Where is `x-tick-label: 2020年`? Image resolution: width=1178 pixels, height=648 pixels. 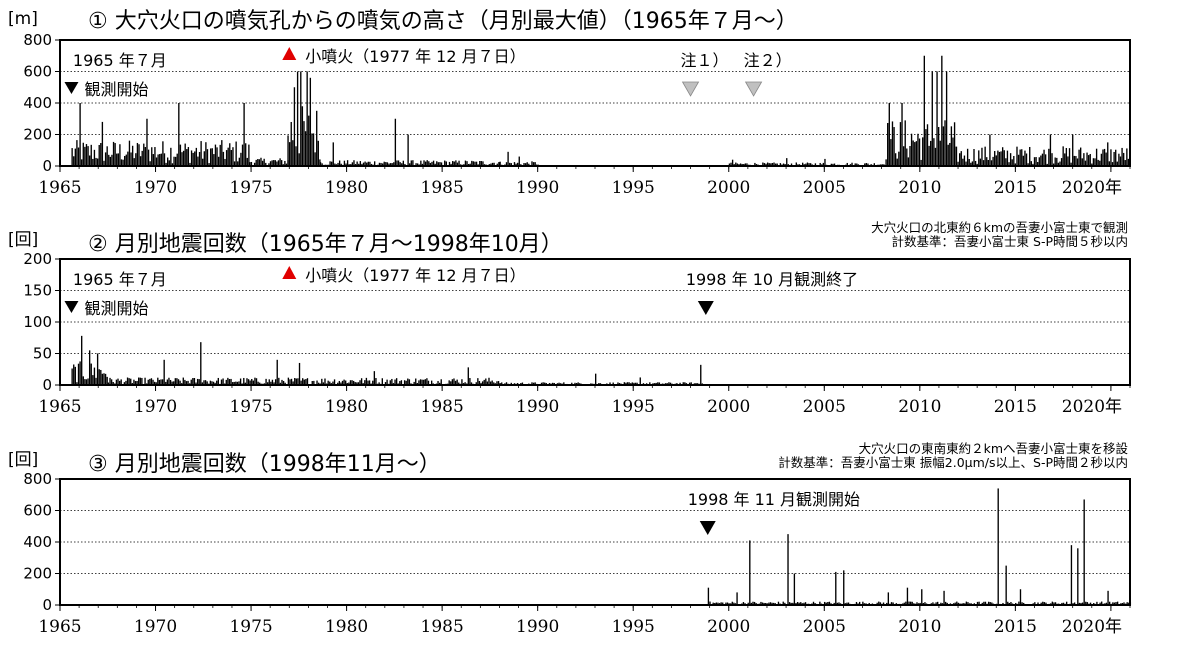
x-tick-label: 2020年 is located at coordinates (1092, 407).